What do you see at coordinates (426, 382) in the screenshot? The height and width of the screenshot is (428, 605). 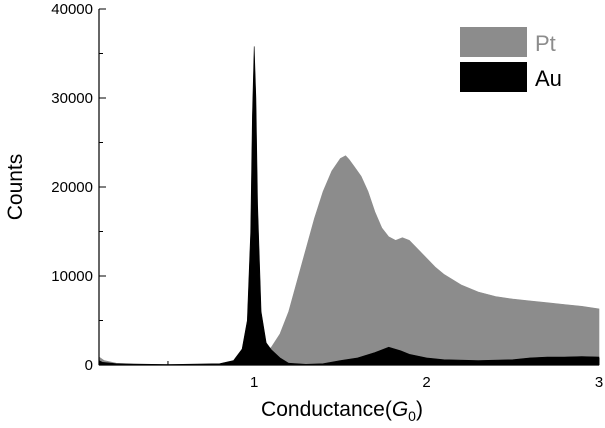 I see `x-tick-label: 2` at bounding box center [426, 382].